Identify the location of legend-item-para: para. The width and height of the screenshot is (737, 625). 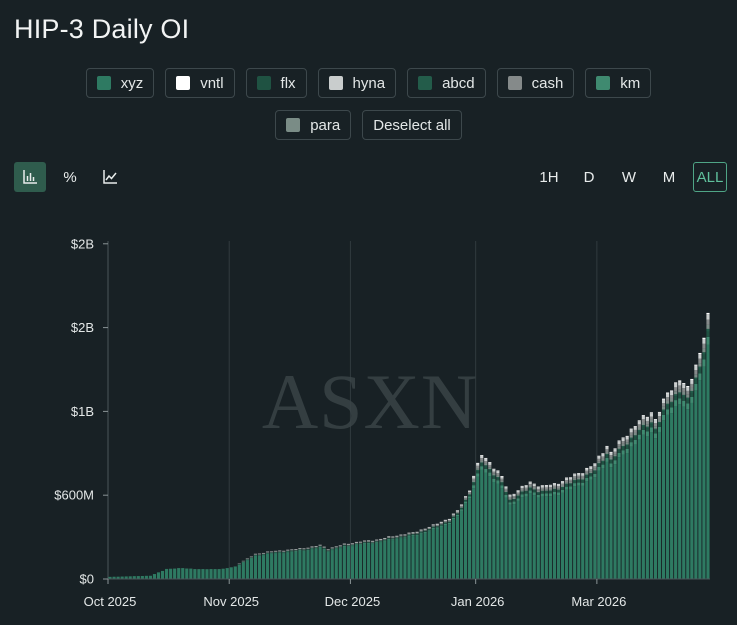
(313, 125).